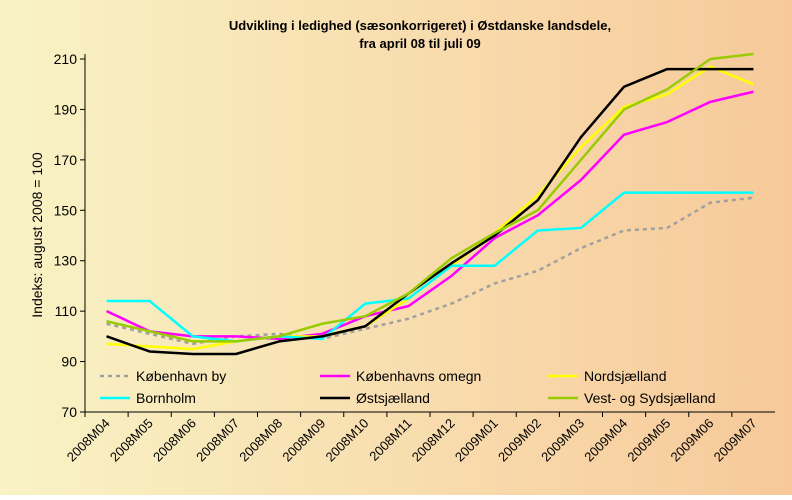  I want to click on y-tick-label: 70, so click(69, 412).